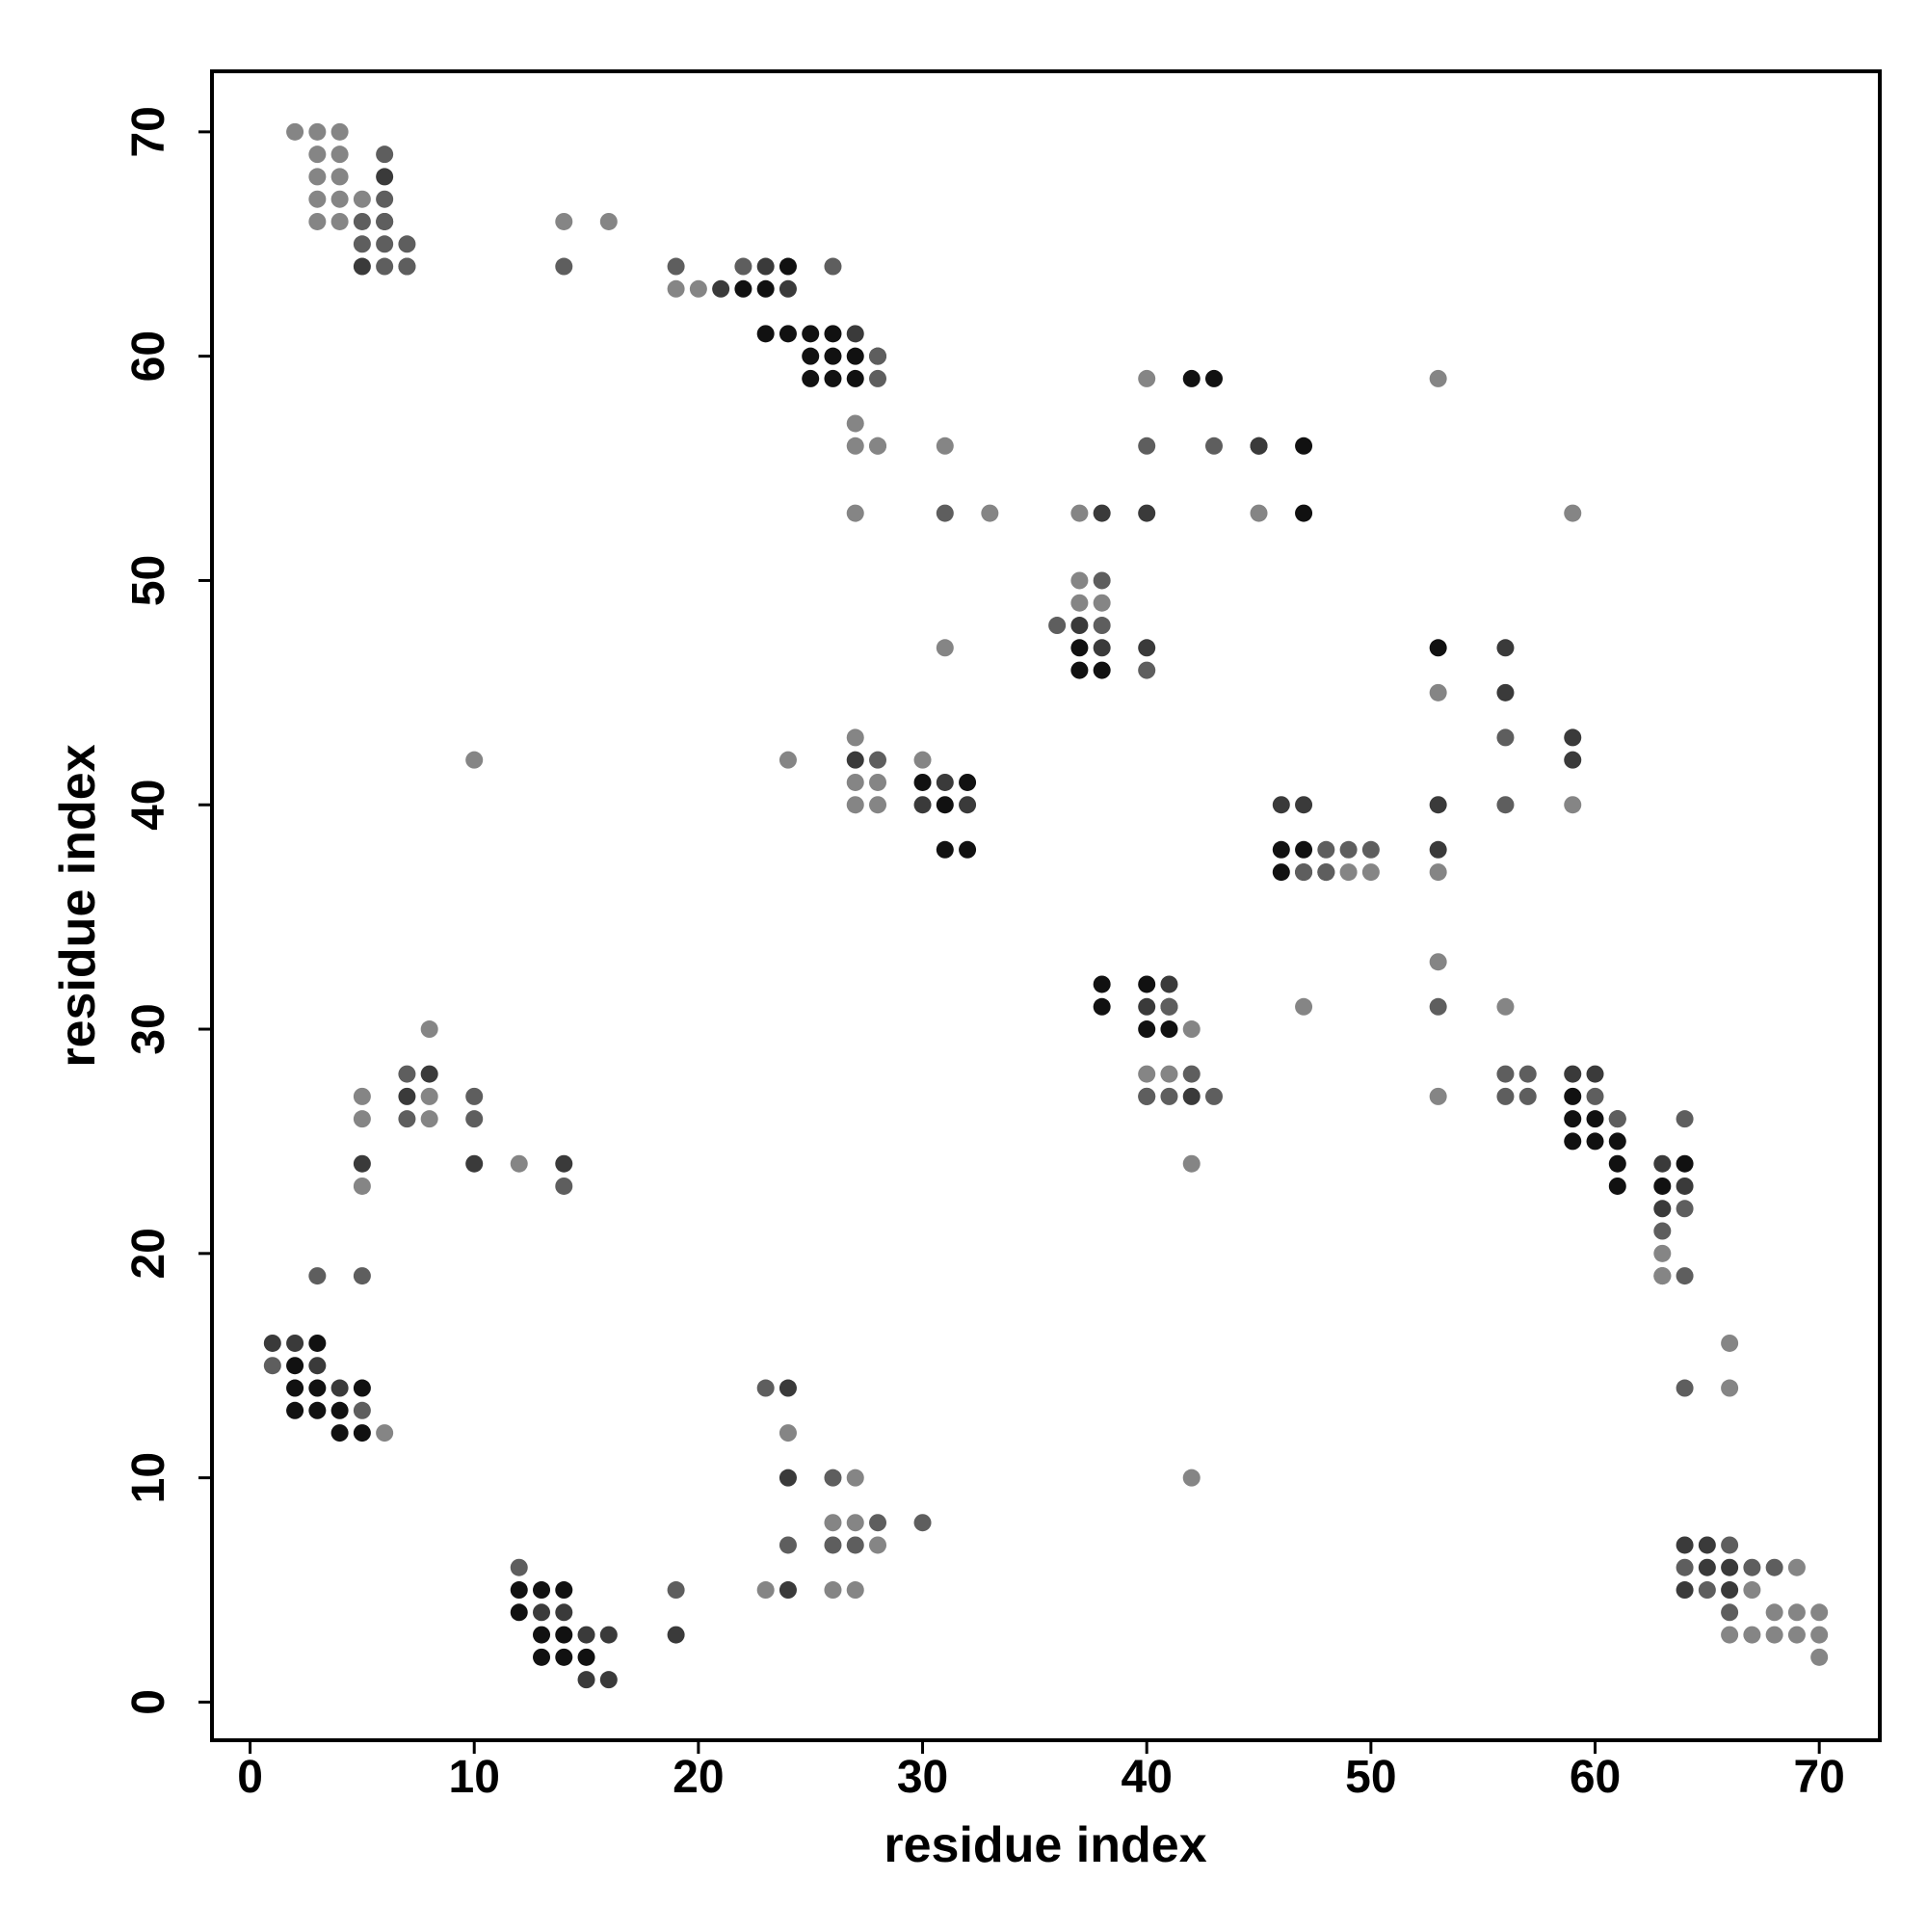  What do you see at coordinates (149, 1028) in the screenshot?
I see `y-tick-label: 30` at bounding box center [149, 1028].